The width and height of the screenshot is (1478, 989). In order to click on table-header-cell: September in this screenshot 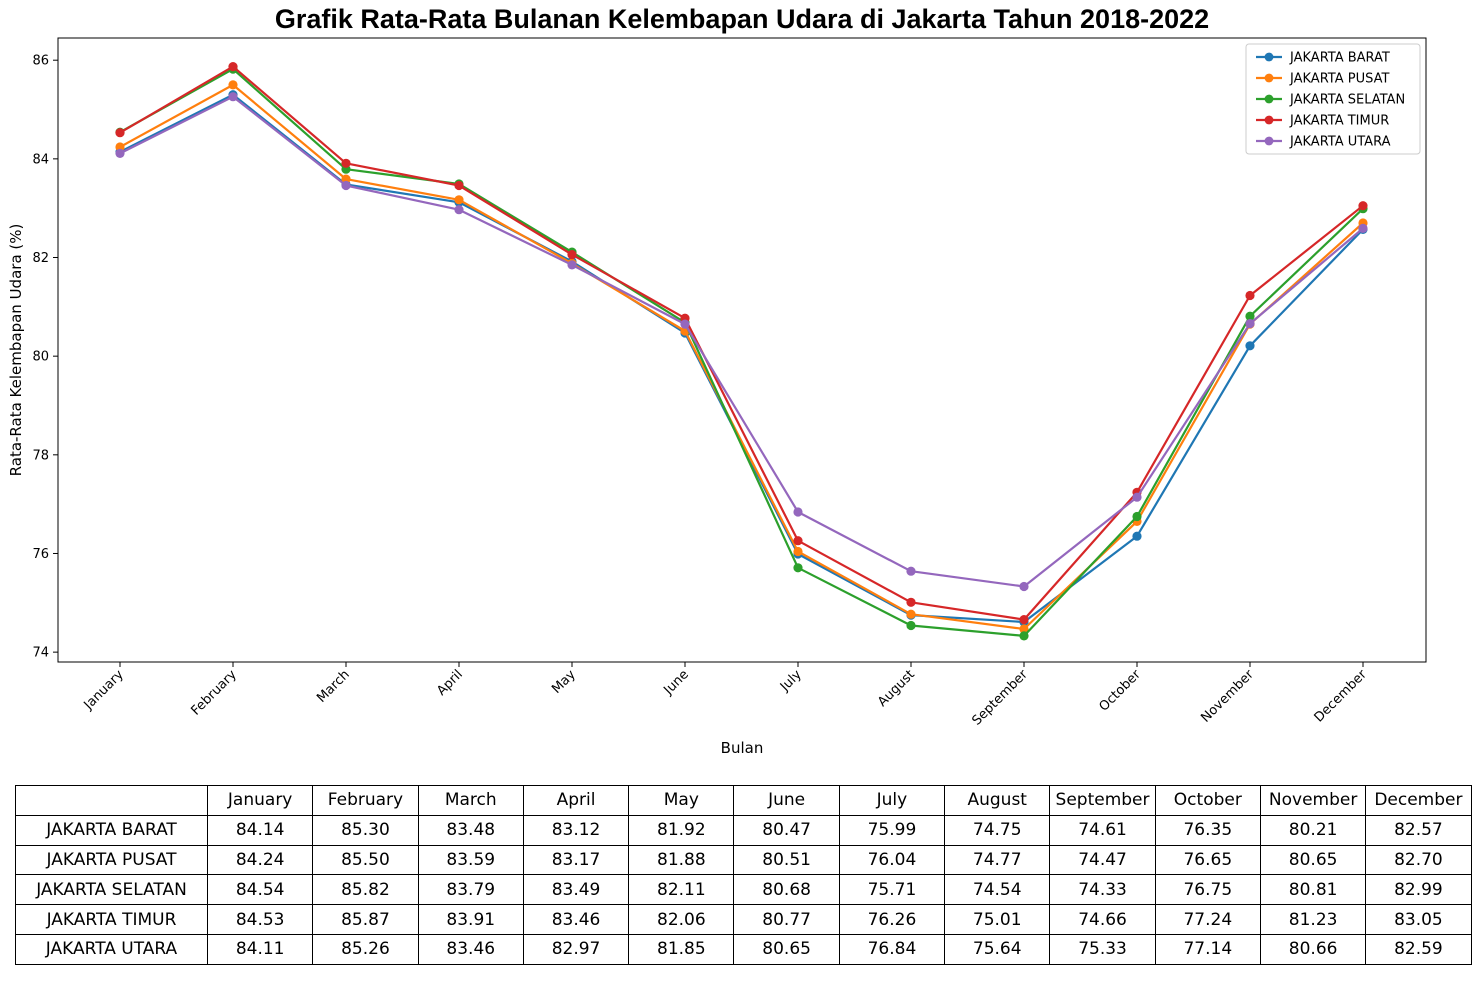, I will do `click(1102, 800)`.